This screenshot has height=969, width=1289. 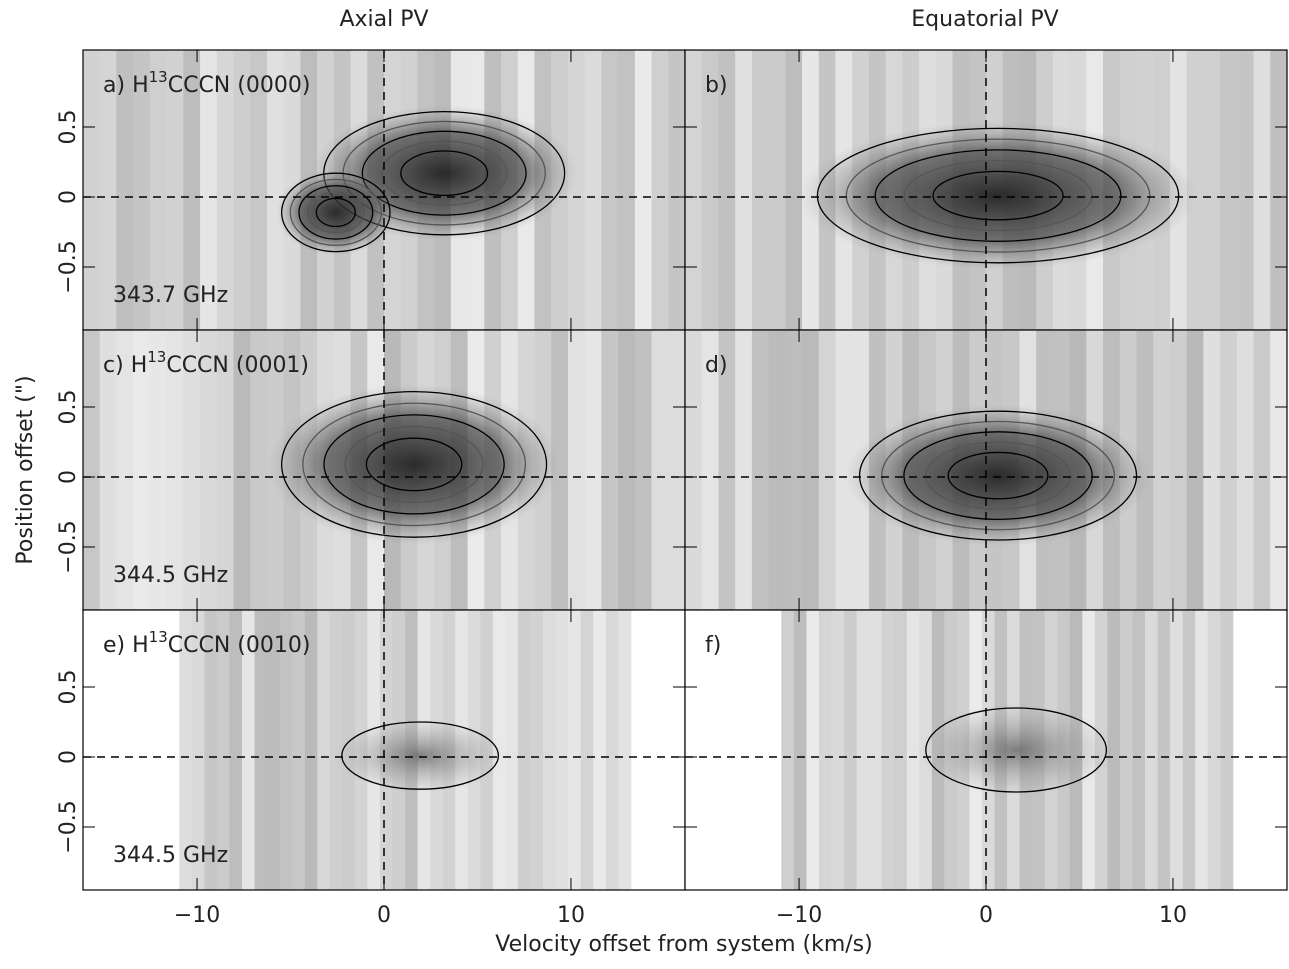 I want to click on panel-label-part: CCCN (0001), so click(x=237, y=365).